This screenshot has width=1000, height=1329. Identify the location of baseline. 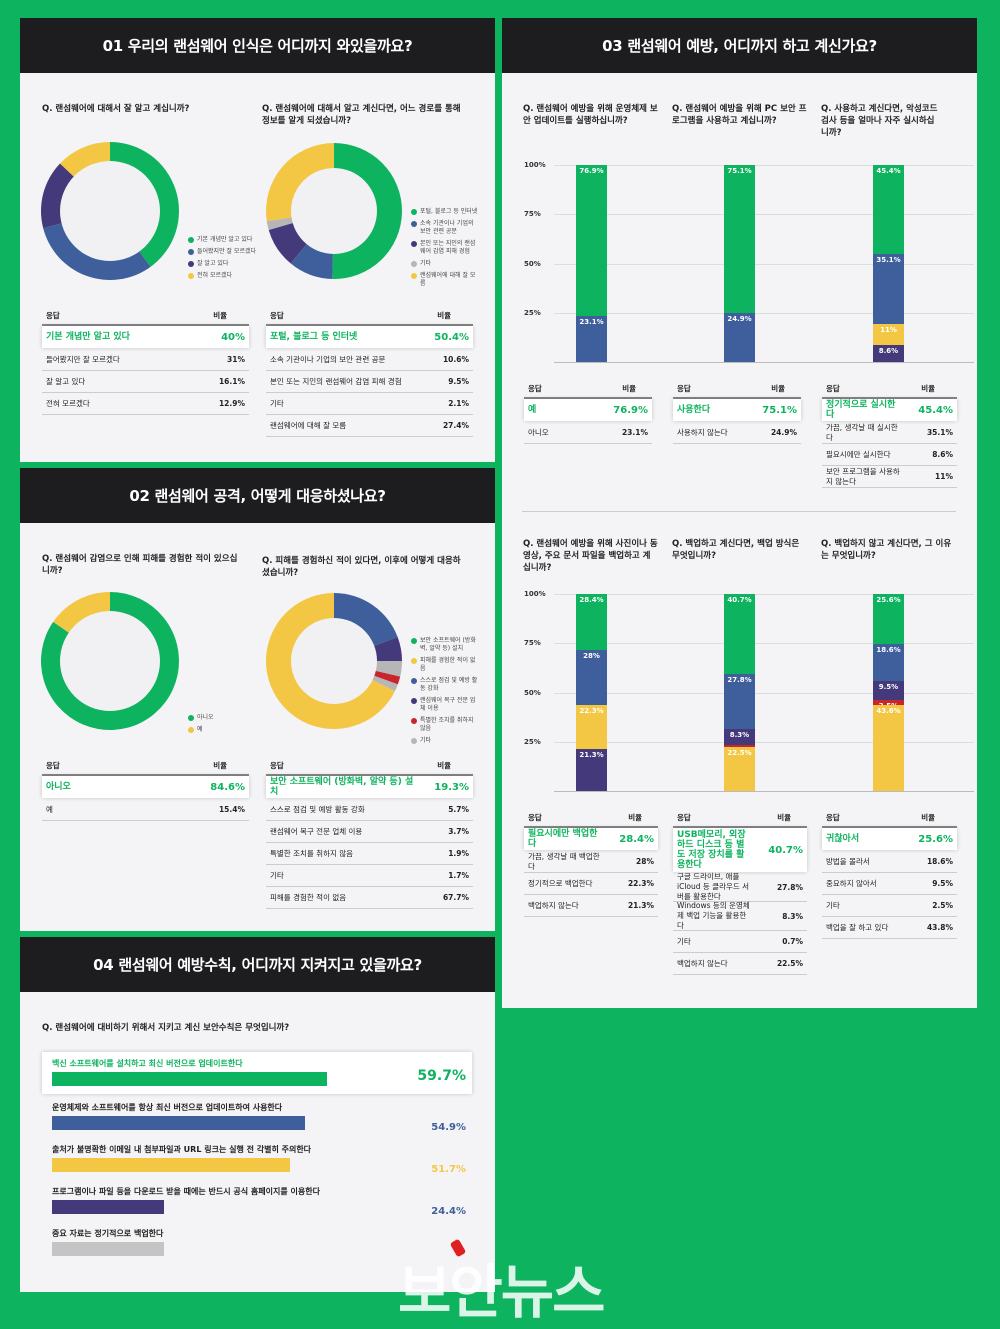
(764, 791).